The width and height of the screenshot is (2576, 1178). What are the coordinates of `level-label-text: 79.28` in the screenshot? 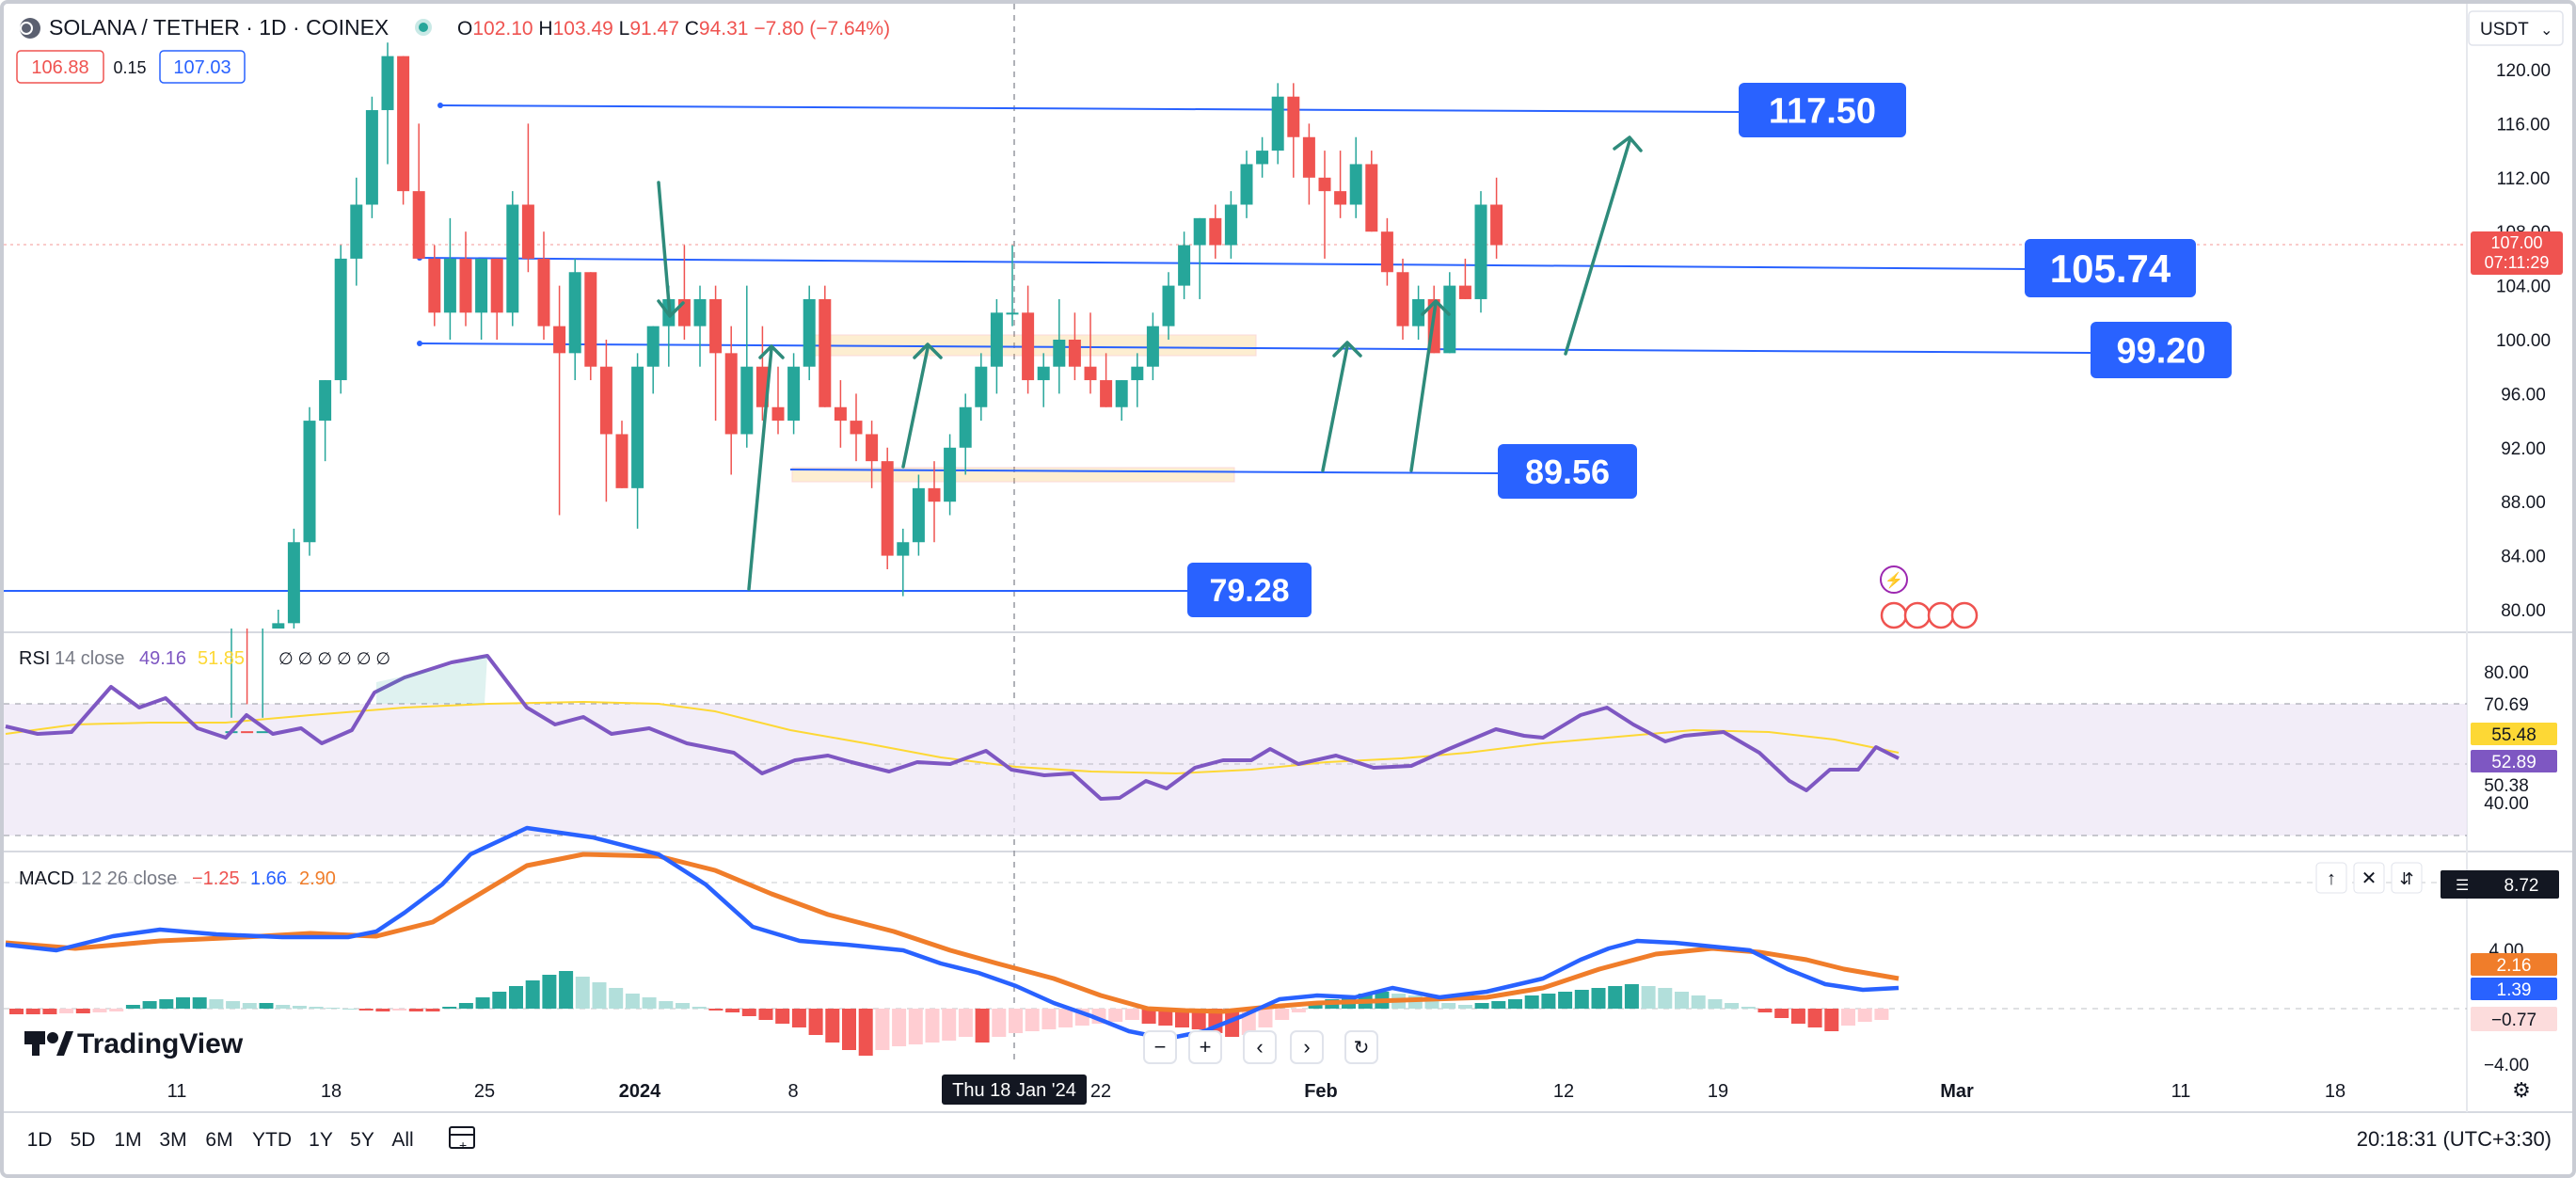 It's located at (1249, 591).